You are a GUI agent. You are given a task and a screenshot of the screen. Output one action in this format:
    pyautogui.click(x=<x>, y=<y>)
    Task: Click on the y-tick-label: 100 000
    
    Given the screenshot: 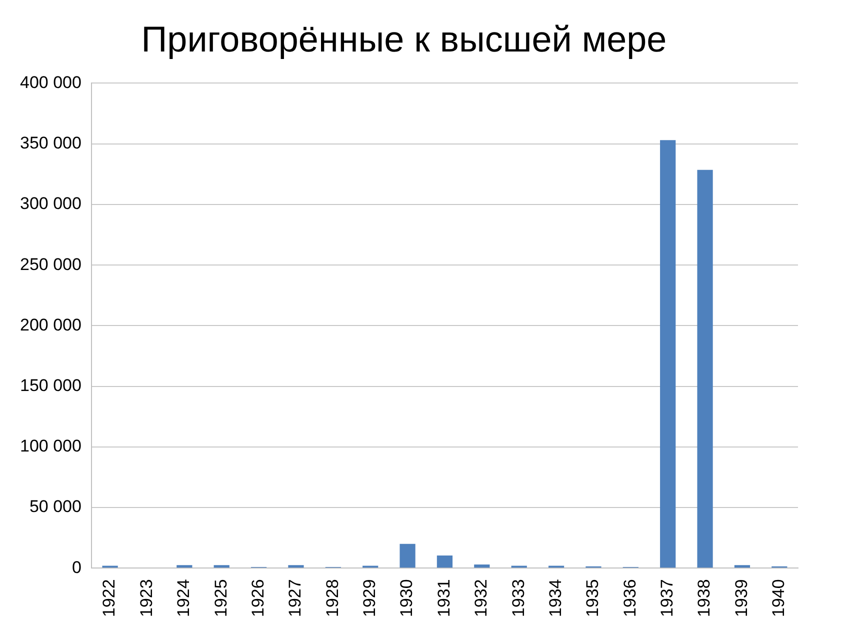 What is the action you would take?
    pyautogui.click(x=51, y=446)
    